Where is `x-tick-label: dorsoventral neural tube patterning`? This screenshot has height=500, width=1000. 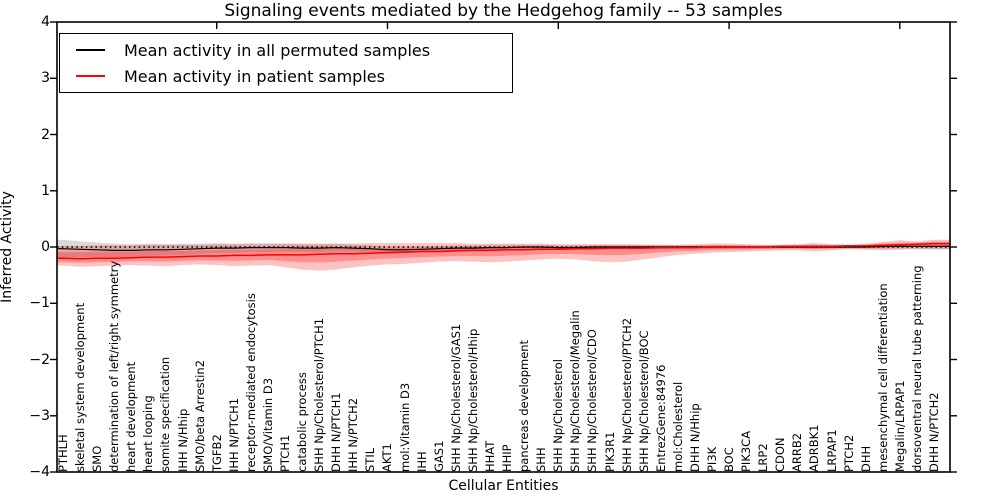 x-tick-label: dorsoventral neural tube patterning is located at coordinates (916, 368).